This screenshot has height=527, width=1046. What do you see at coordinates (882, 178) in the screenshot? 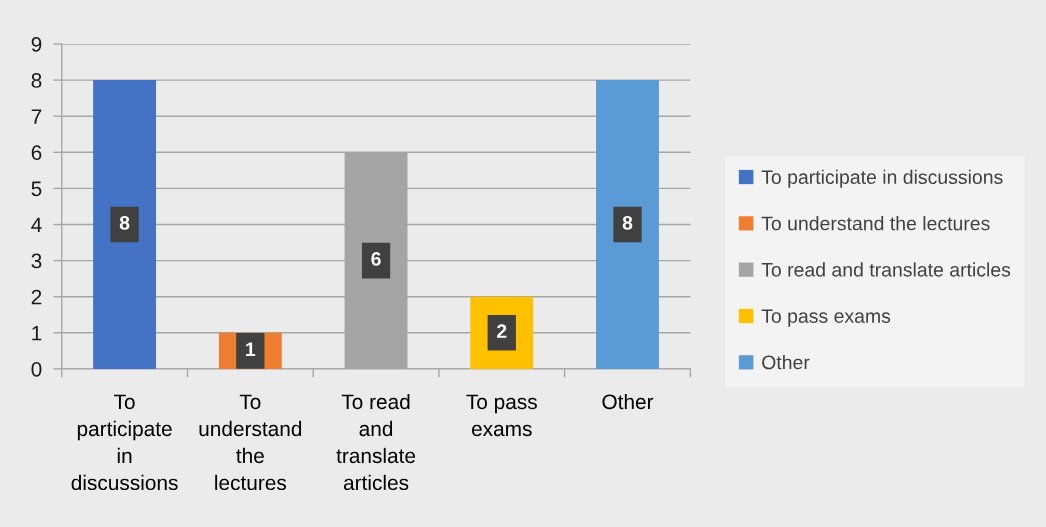
I see `legend-label: To participate in discussions` at bounding box center [882, 178].